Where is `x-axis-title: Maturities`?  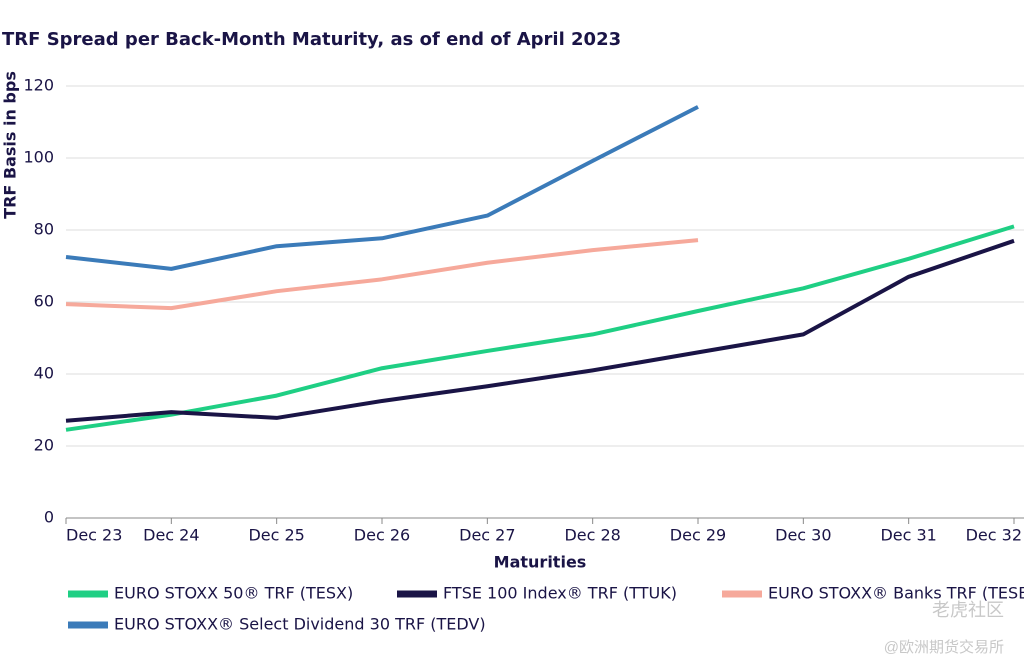 x-axis-title: Maturities is located at coordinates (540, 562).